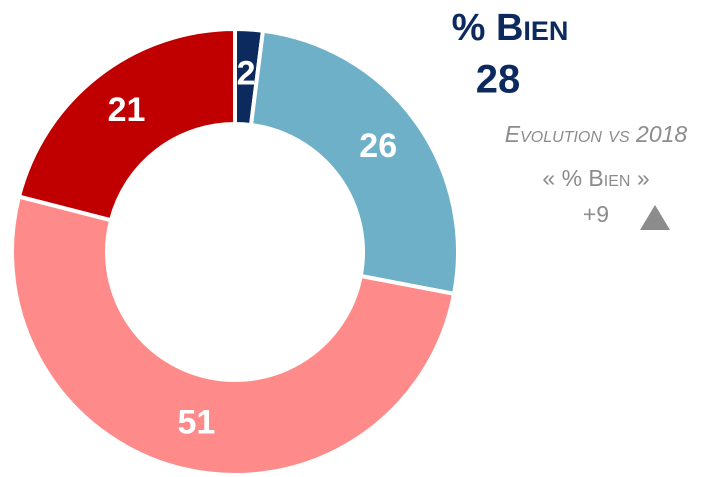  What do you see at coordinates (378, 146) in the screenshot?
I see `data-label: 26` at bounding box center [378, 146].